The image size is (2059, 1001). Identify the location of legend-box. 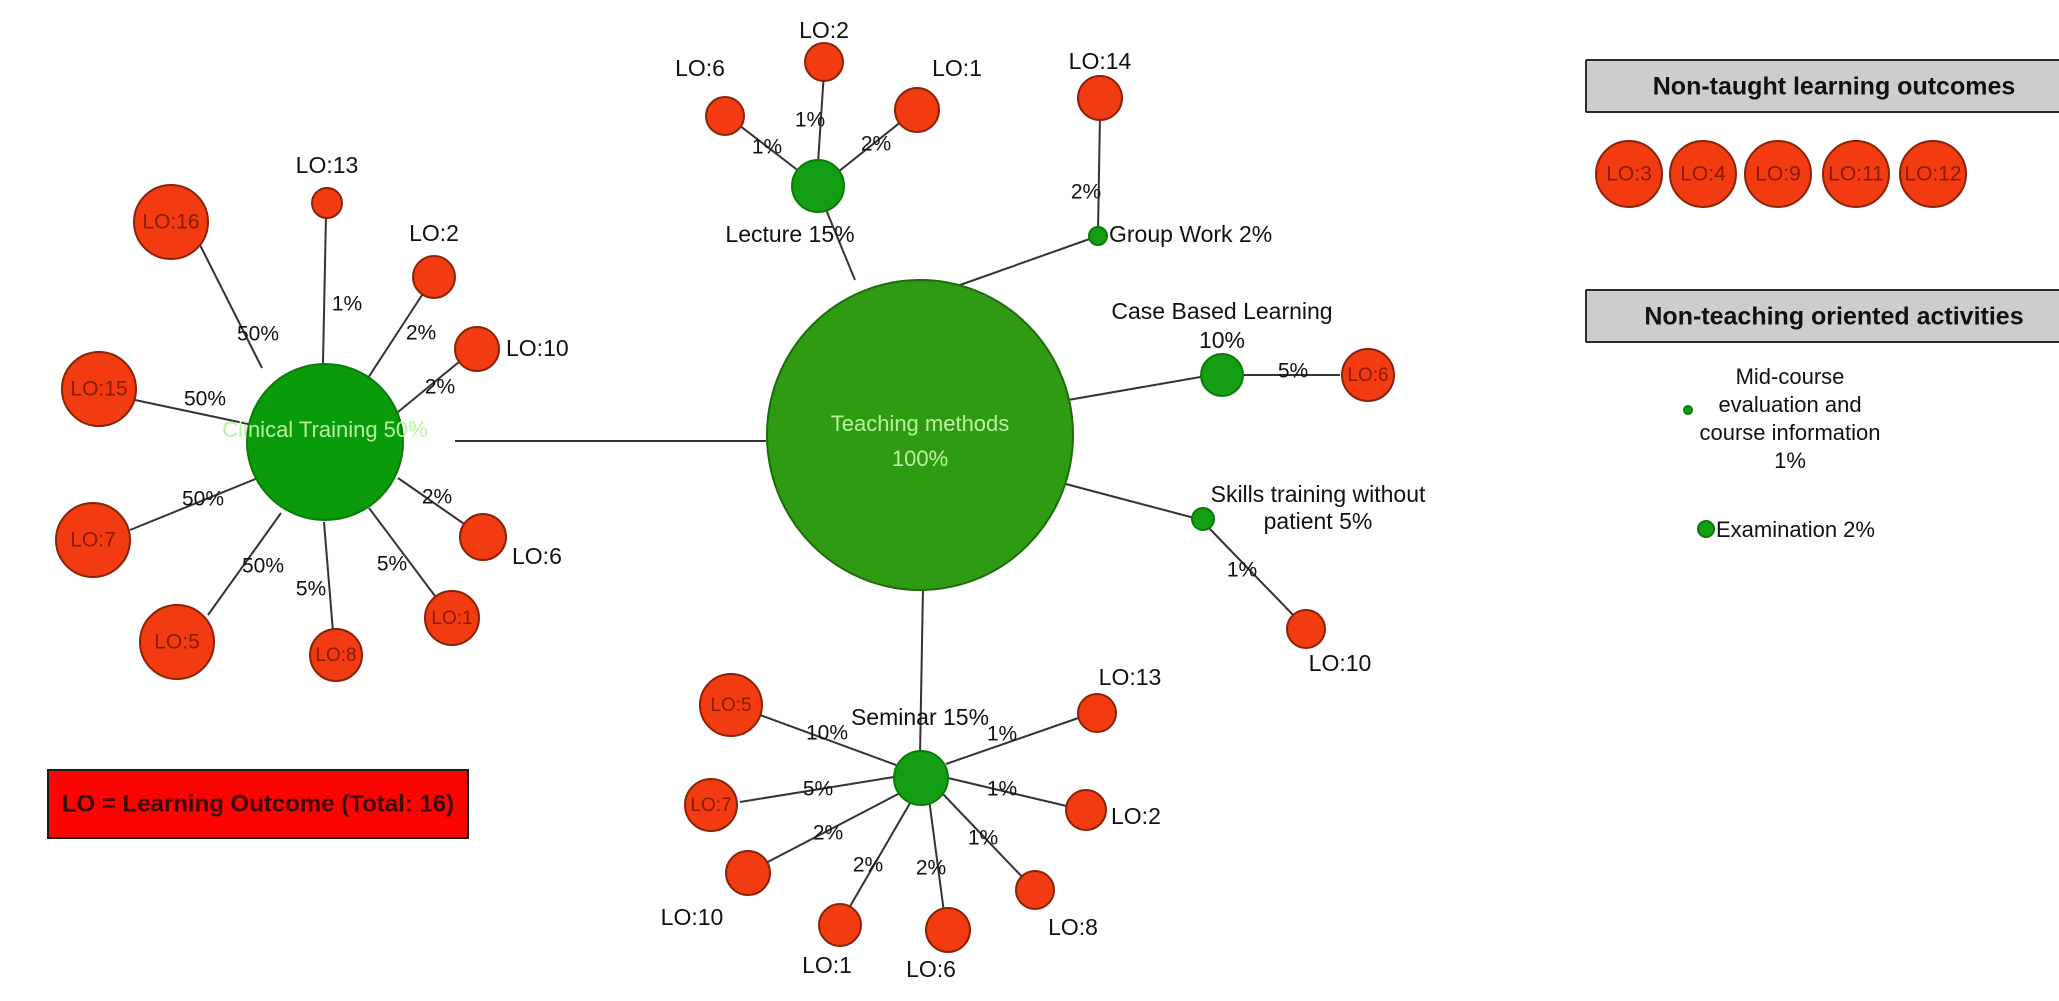
(258, 804).